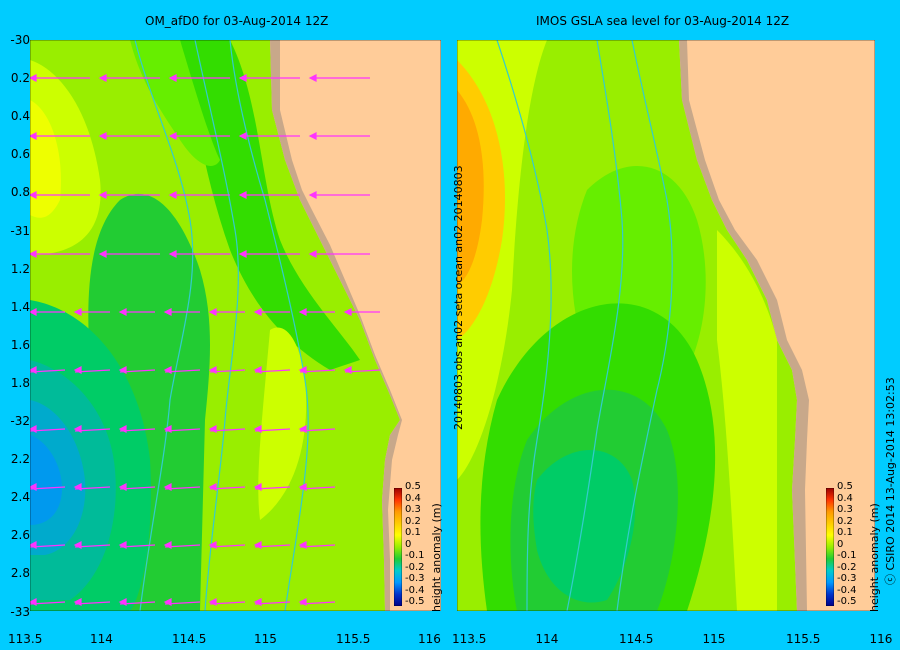 The width and height of the screenshot is (900, 650). What do you see at coordinates (874, 557) in the screenshot?
I see `right-colorbar-label: height anomaly (m)` at bounding box center [874, 557].